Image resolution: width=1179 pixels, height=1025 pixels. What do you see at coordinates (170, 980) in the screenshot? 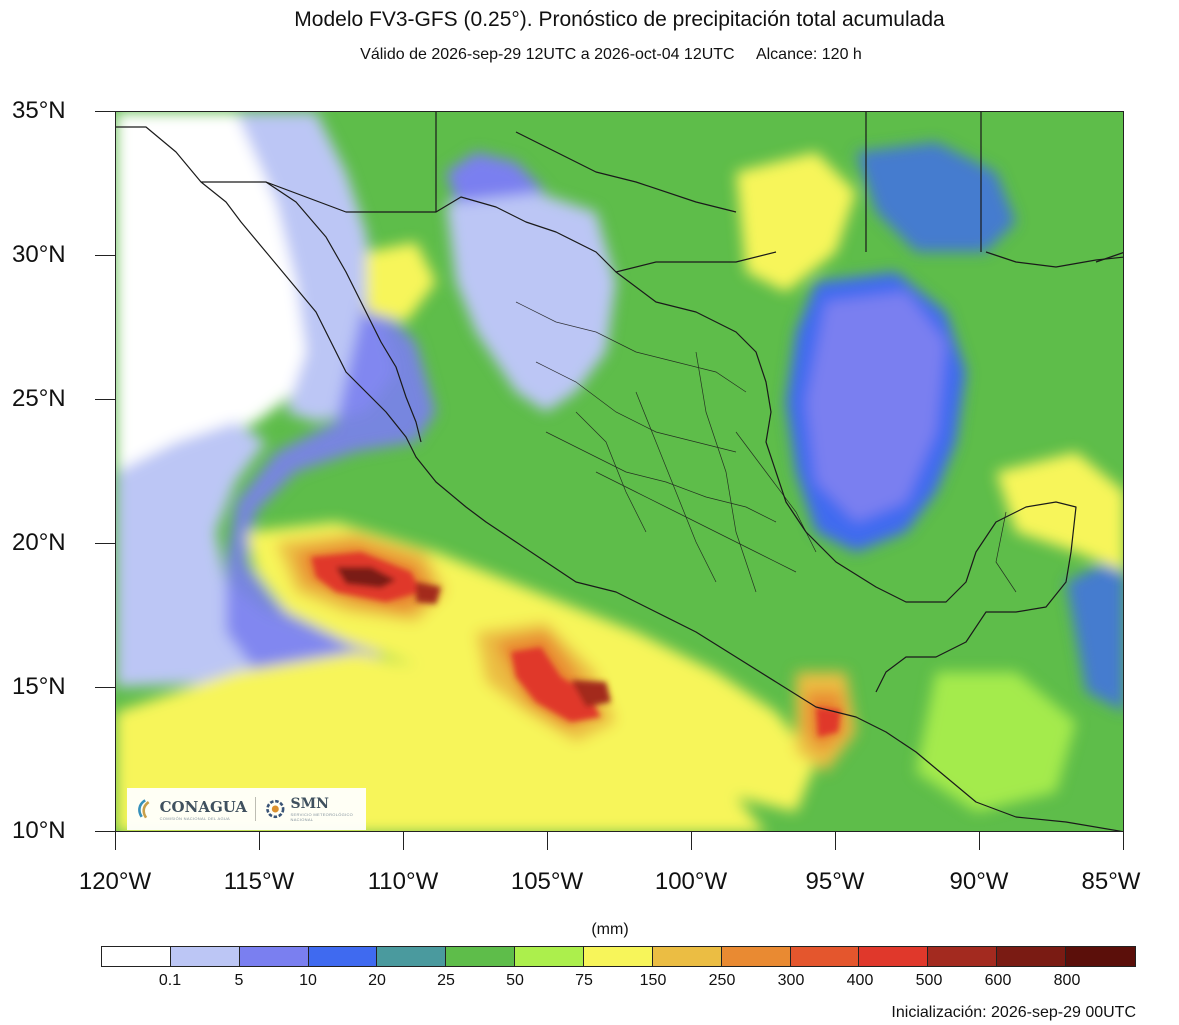
I see `colorbar-label: 0.1` at bounding box center [170, 980].